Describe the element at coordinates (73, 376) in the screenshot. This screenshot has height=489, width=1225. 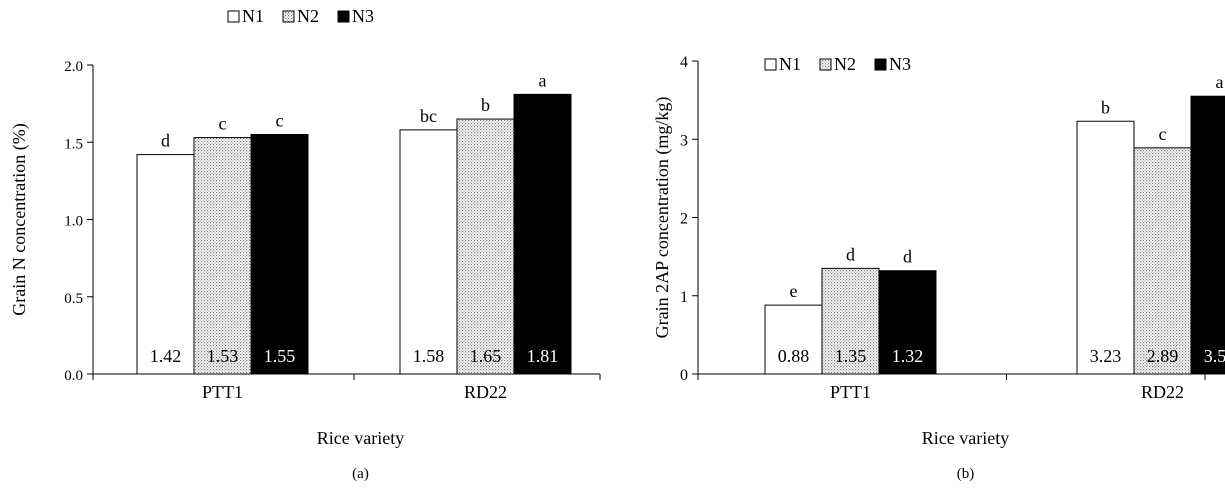
I see `y-tick-label: 0.0` at that location.